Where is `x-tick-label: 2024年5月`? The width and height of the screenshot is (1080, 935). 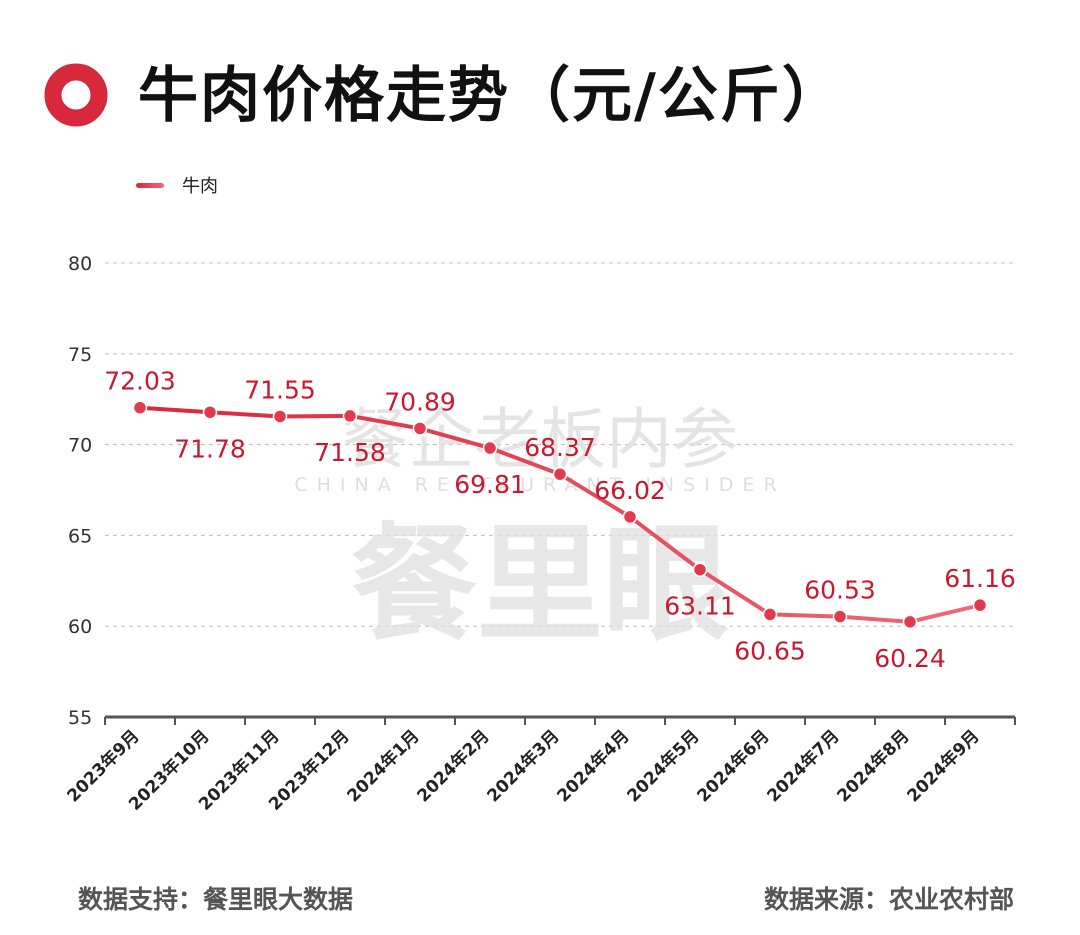
x-tick-label: 2024年5月 is located at coordinates (663, 766).